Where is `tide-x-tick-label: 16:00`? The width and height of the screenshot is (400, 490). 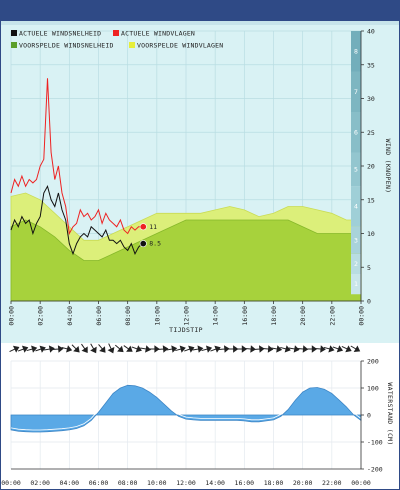
tide-x-tick-label: 16:00 is located at coordinates (245, 483).